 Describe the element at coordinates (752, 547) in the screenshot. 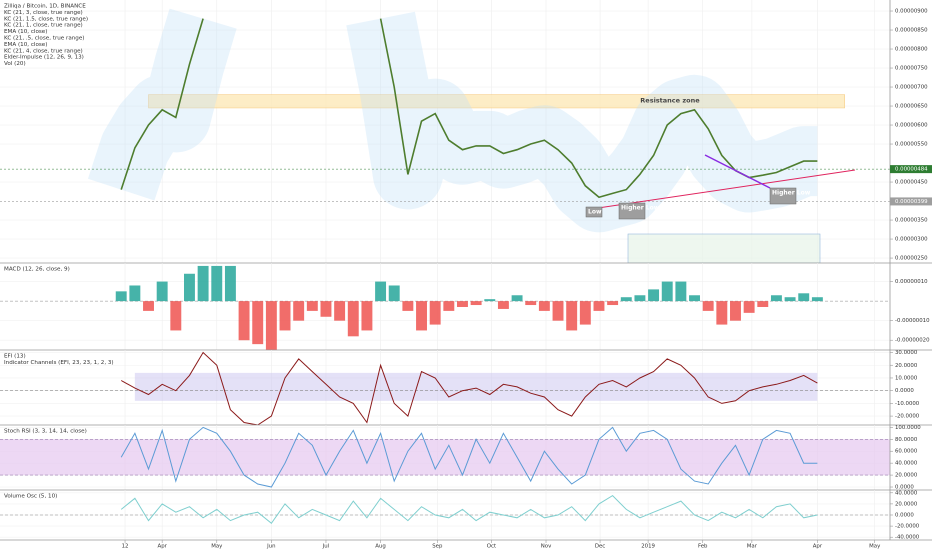

I see `x-tick-label: Mar` at that location.